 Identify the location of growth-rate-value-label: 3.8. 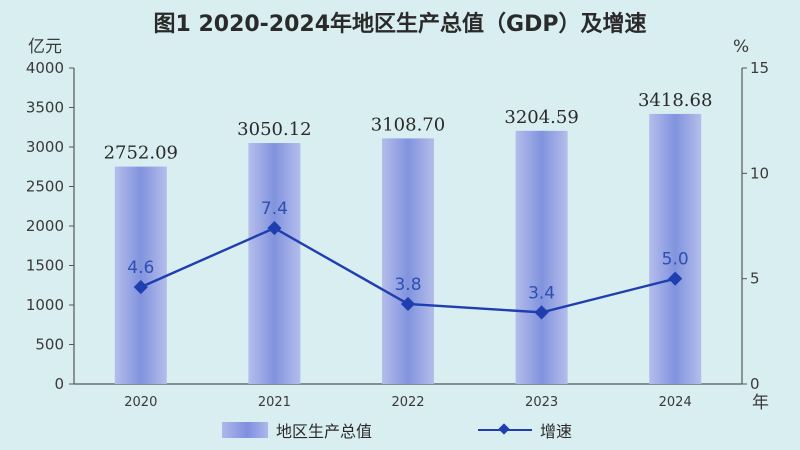
(407, 285).